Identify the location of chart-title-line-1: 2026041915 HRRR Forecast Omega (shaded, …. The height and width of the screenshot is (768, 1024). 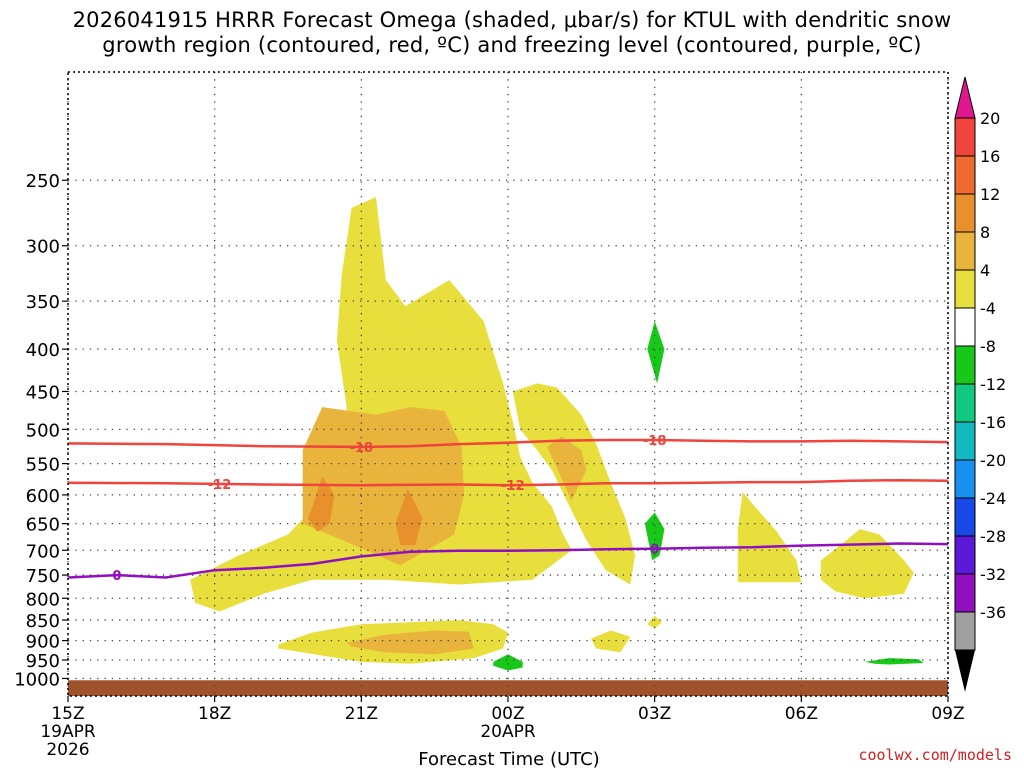
(512, 20).